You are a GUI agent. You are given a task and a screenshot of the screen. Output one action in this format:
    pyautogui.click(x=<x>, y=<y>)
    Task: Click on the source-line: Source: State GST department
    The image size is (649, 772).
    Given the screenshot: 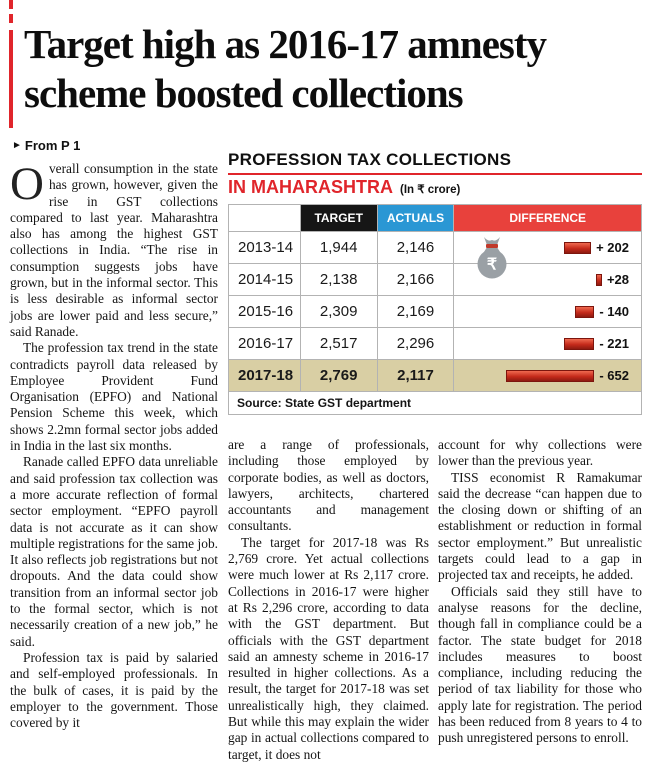 What is the action you would take?
    pyautogui.click(x=435, y=403)
    